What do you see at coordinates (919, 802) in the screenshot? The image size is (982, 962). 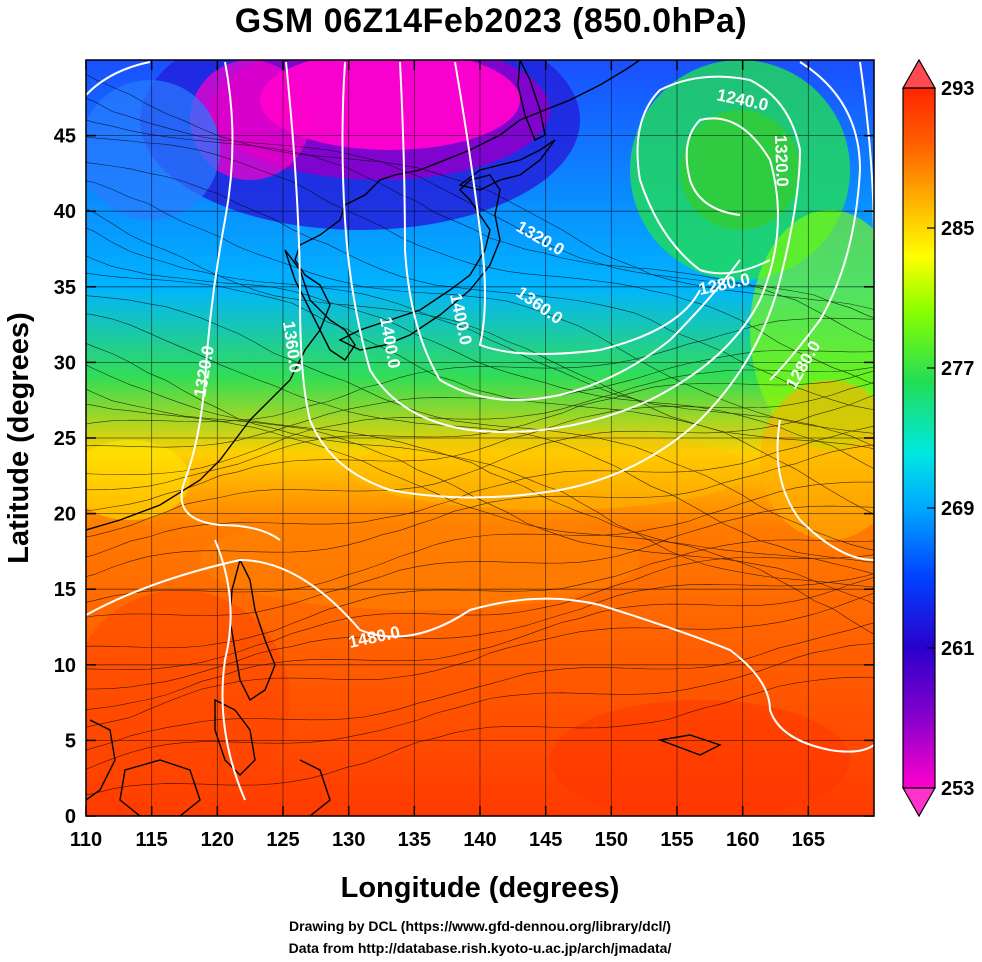 I see `colorbar-min-arrow` at bounding box center [919, 802].